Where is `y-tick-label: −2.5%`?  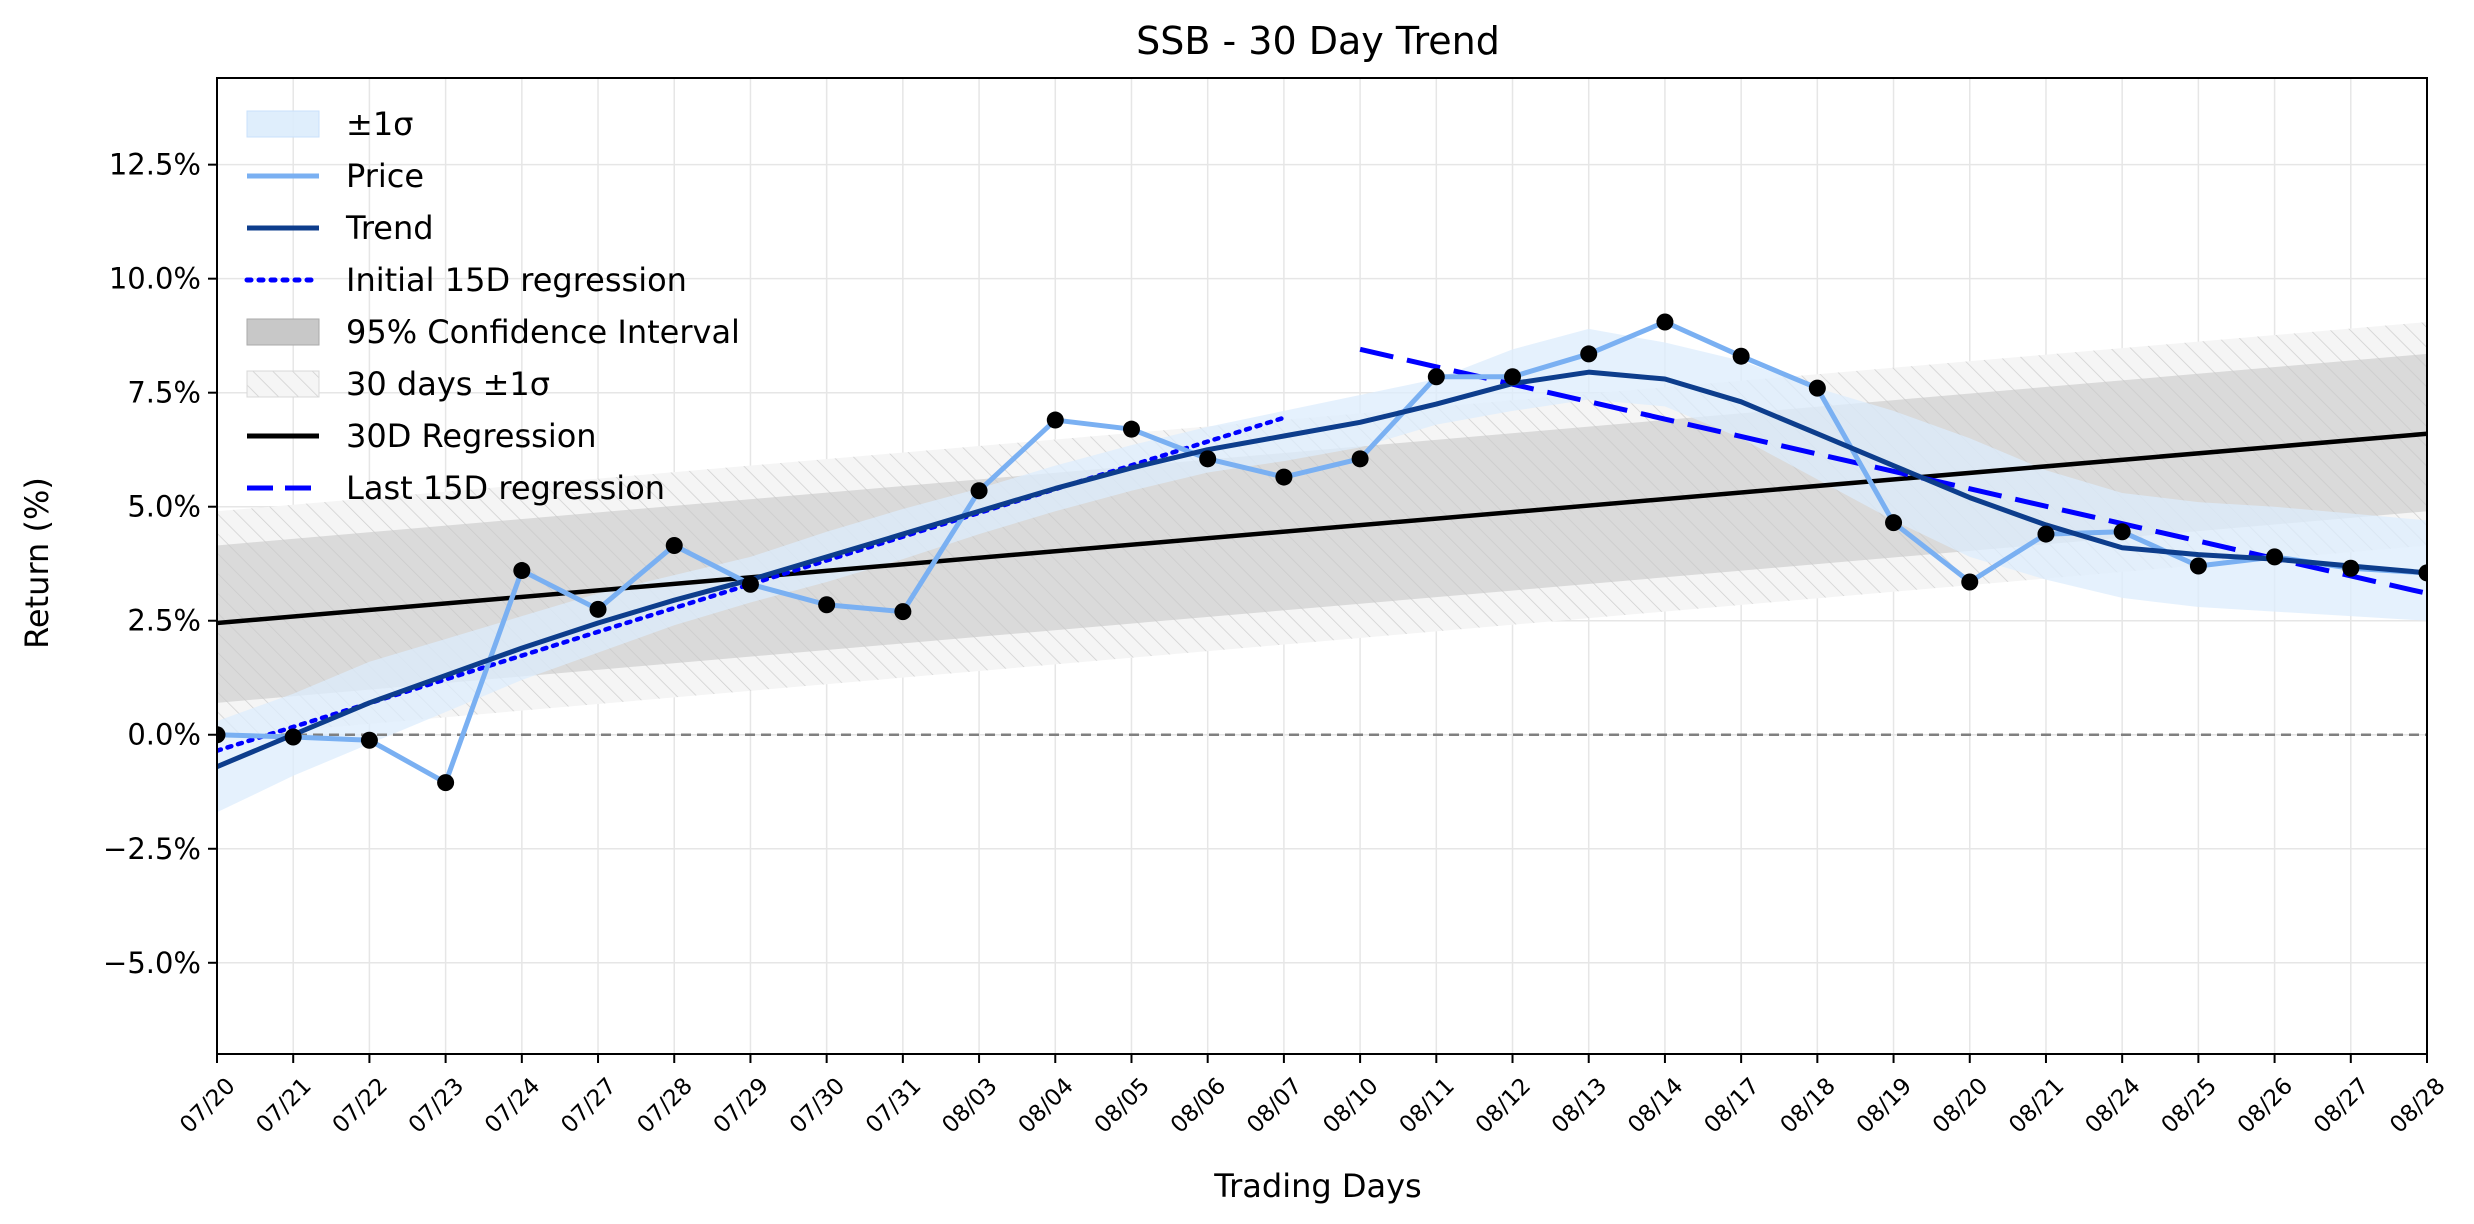 y-tick-label: −2.5% is located at coordinates (152, 849).